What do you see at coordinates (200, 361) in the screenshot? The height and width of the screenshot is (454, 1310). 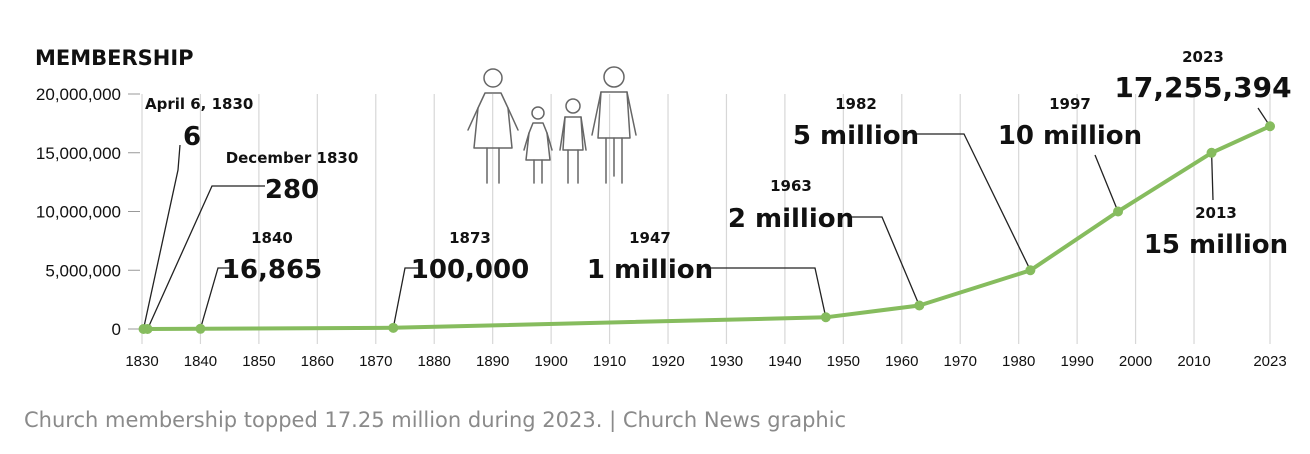 I see `x-tick-label: 1840` at bounding box center [200, 361].